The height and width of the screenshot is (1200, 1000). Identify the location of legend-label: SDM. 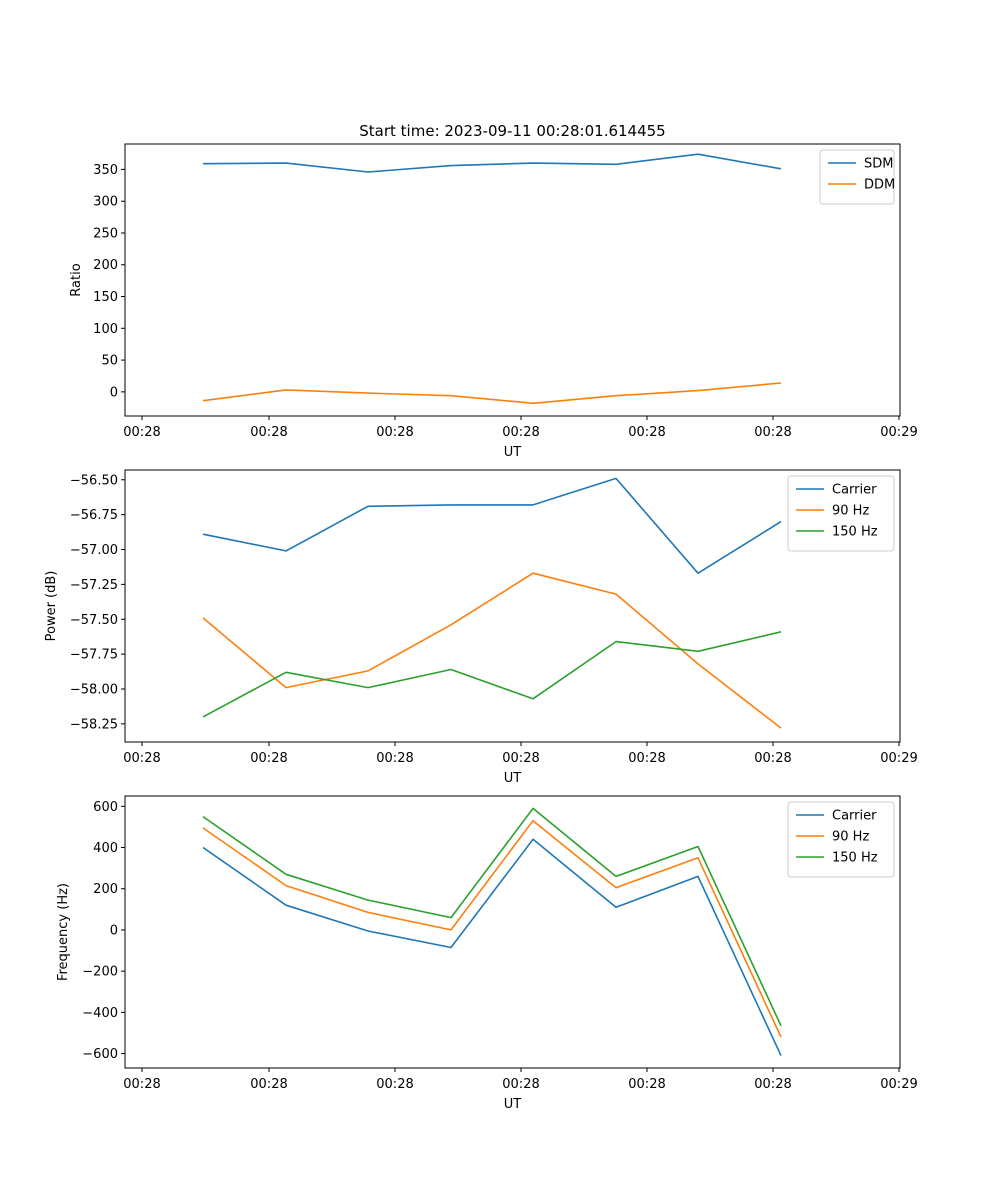
(878, 164).